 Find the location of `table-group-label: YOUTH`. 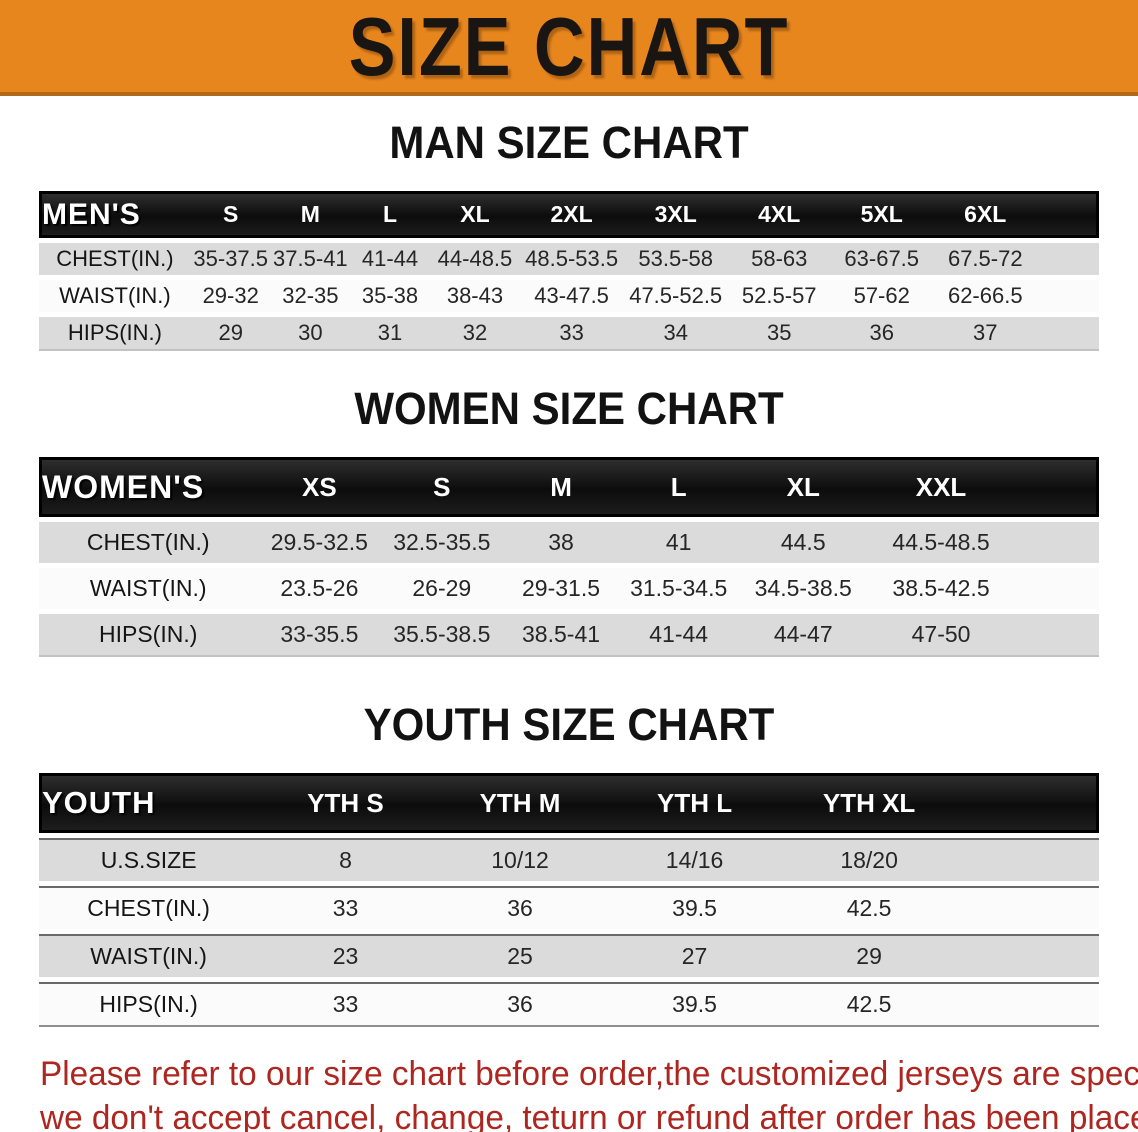

table-group-label: YOUTH is located at coordinates (149, 803).